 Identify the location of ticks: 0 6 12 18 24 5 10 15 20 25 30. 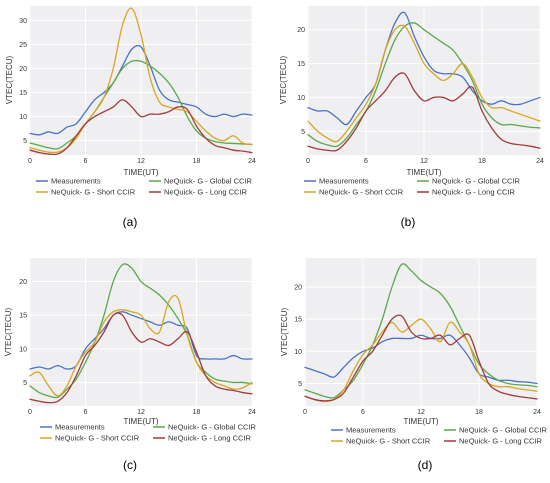
(137, 91).